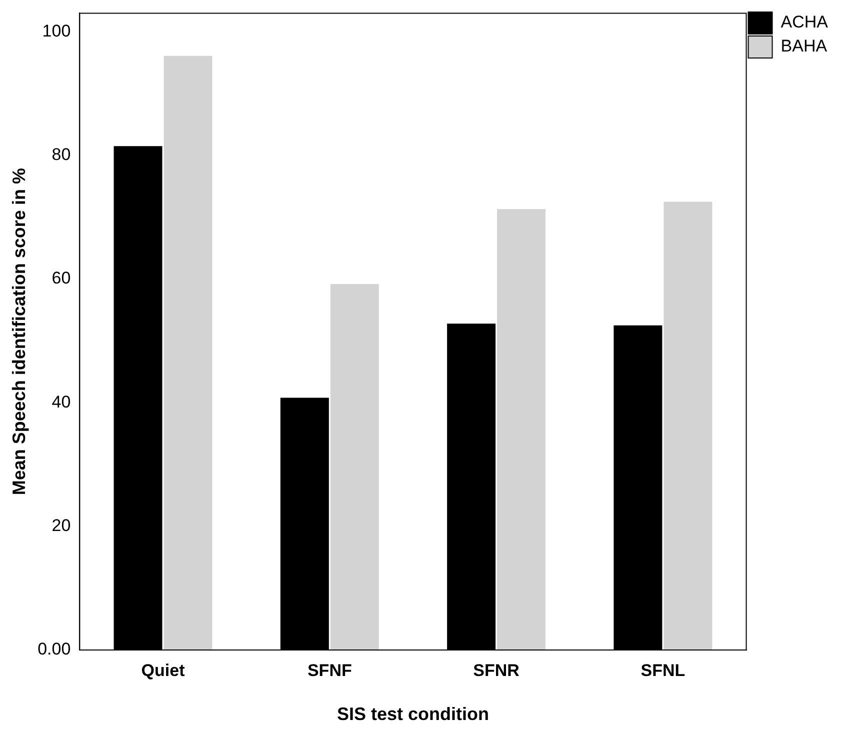  What do you see at coordinates (61, 526) in the screenshot?
I see `y-tick-label: 20` at bounding box center [61, 526].